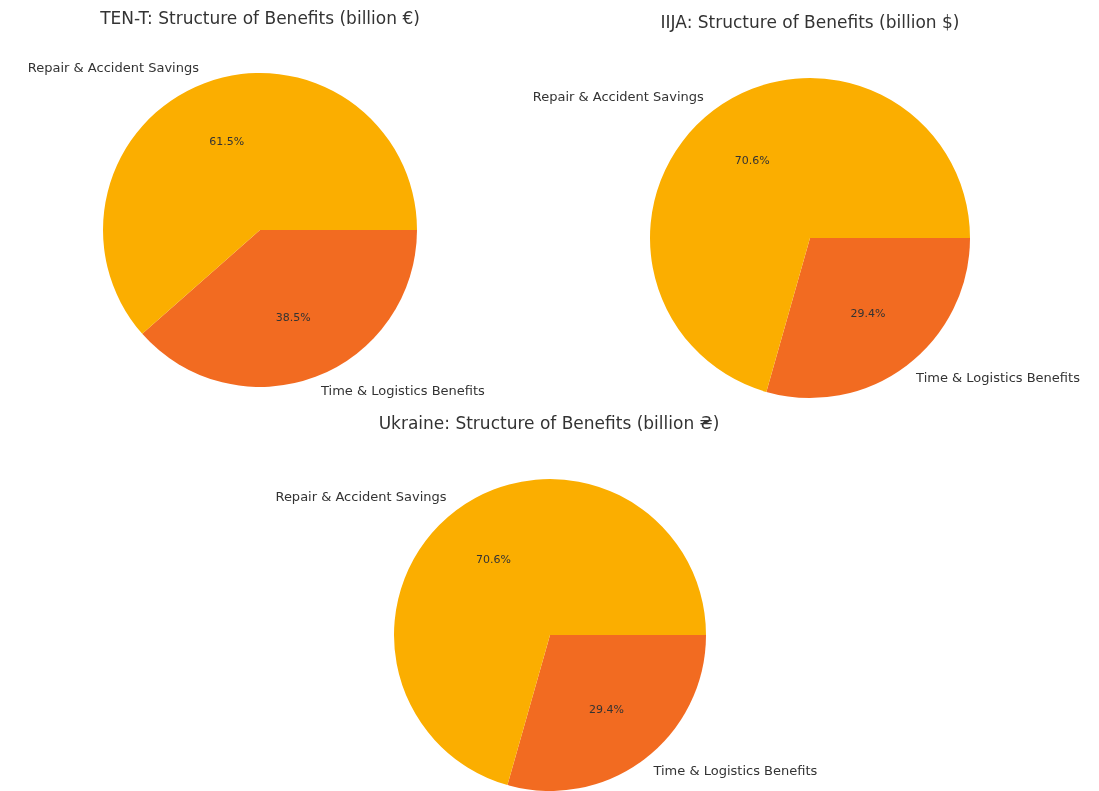 The height and width of the screenshot is (791, 1099). I want to click on chart-title: TEN-T: Structure of Benefits (billion €), so click(260, 18).